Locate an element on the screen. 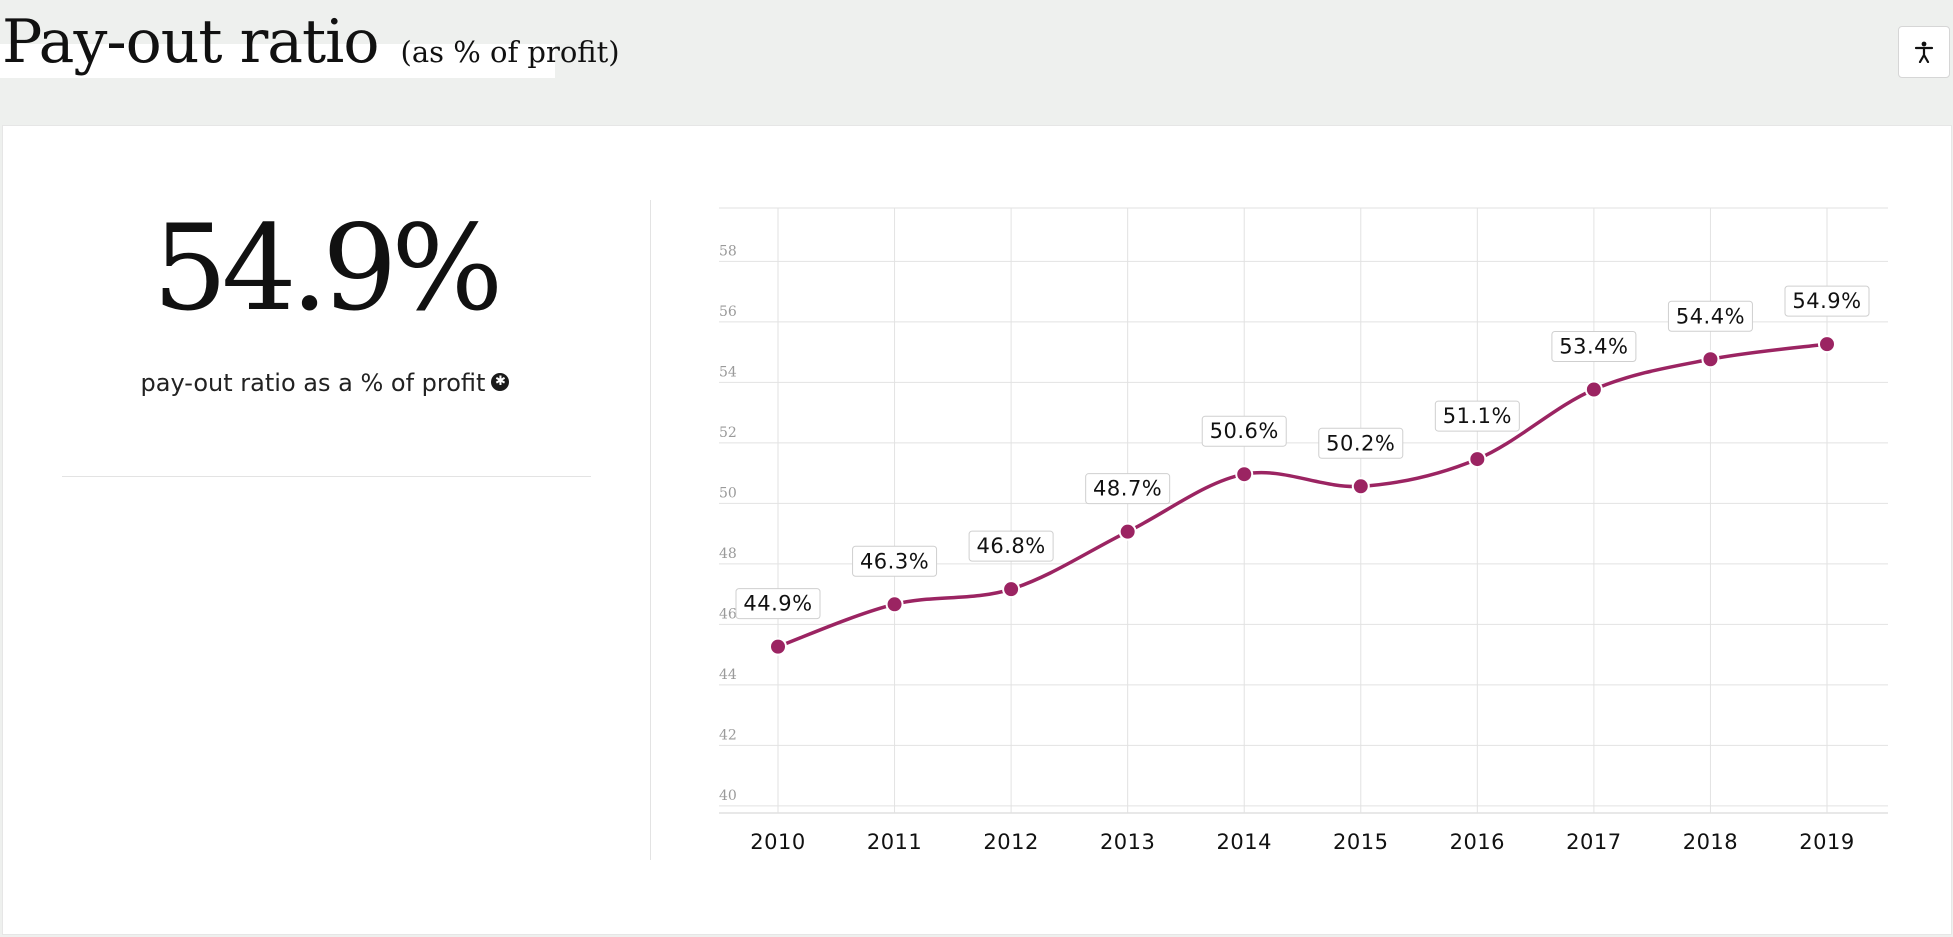  data-label: 44.9% is located at coordinates (778, 604).